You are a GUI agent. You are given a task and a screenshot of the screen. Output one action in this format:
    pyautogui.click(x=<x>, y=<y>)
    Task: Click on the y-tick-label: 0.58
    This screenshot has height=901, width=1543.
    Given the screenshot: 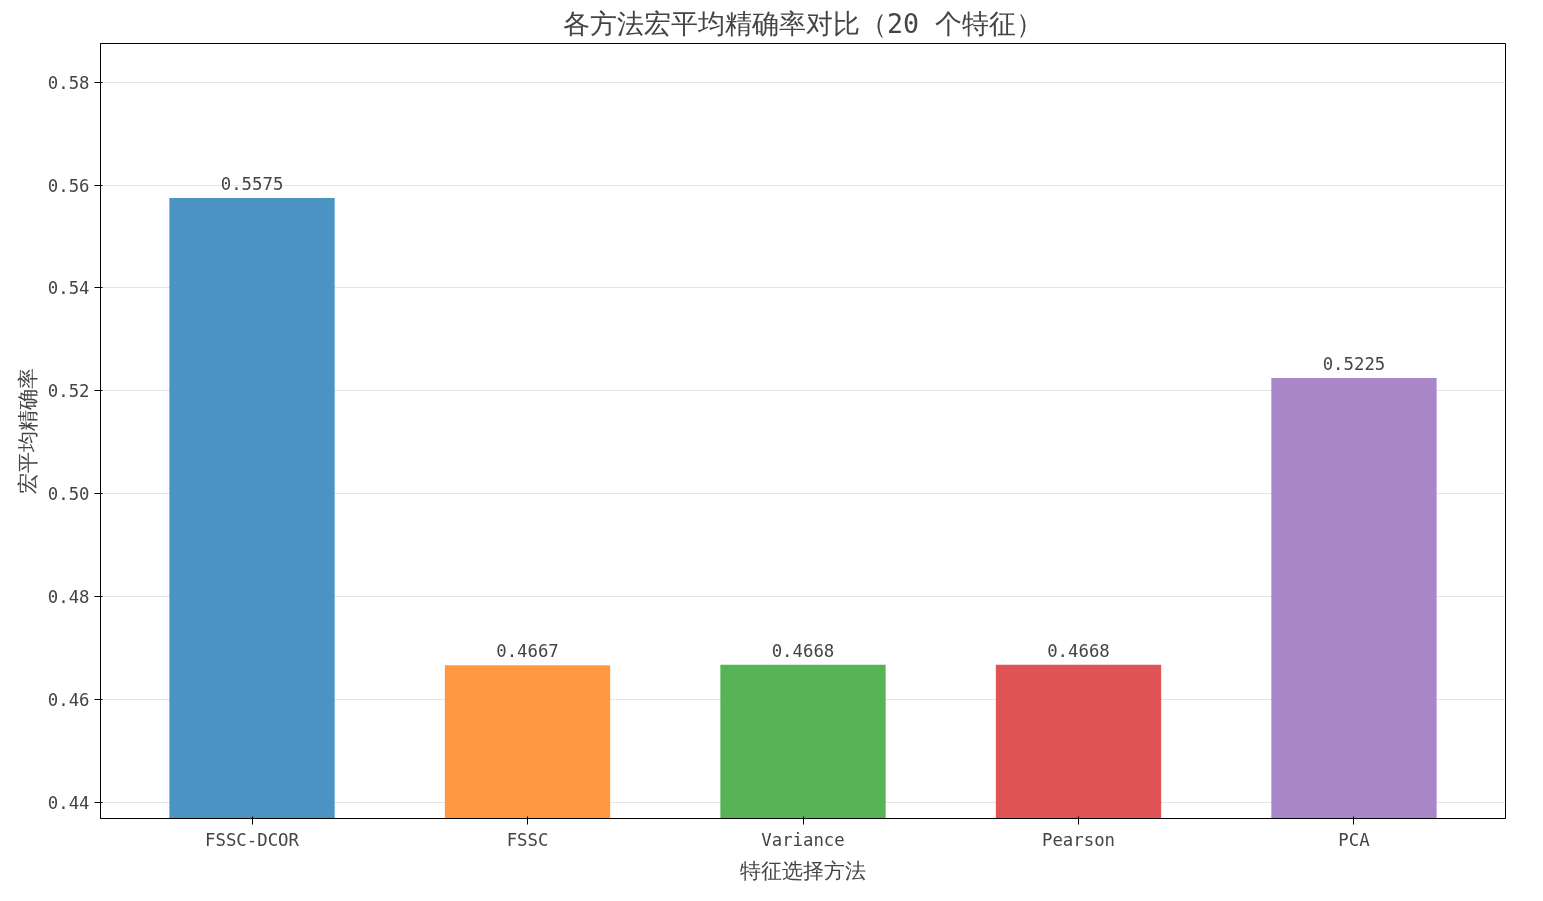 What is the action you would take?
    pyautogui.click(x=68, y=82)
    